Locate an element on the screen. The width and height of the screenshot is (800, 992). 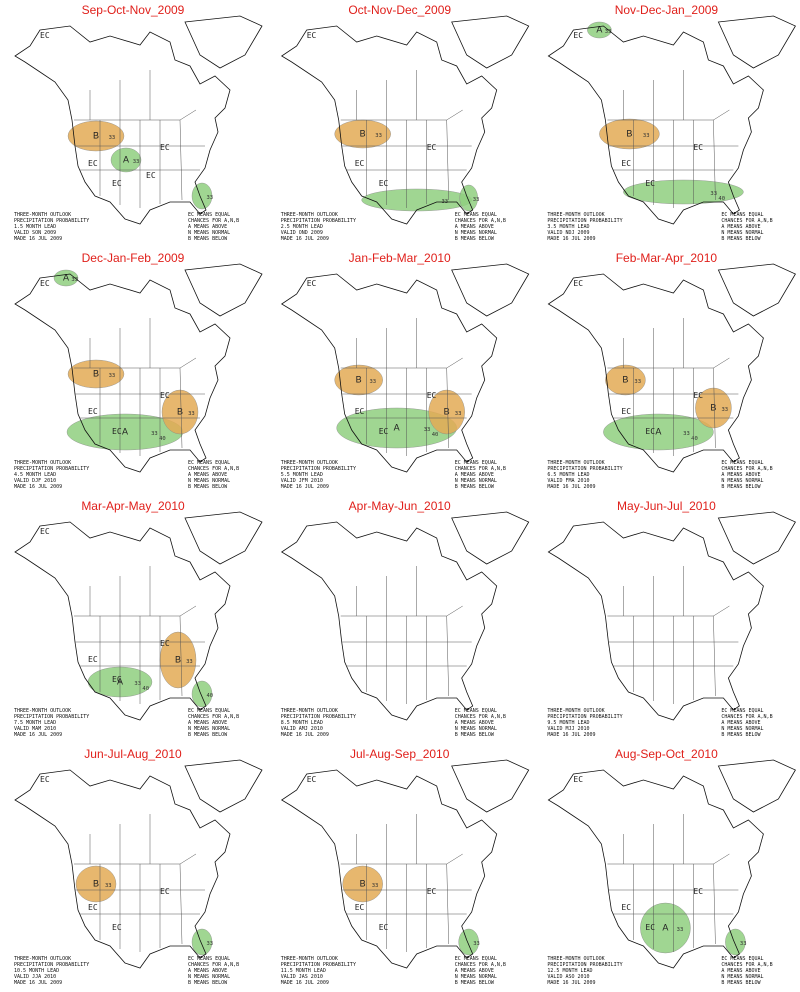
legend-line: VALID NDJ 2009 is located at coordinates (568, 233).